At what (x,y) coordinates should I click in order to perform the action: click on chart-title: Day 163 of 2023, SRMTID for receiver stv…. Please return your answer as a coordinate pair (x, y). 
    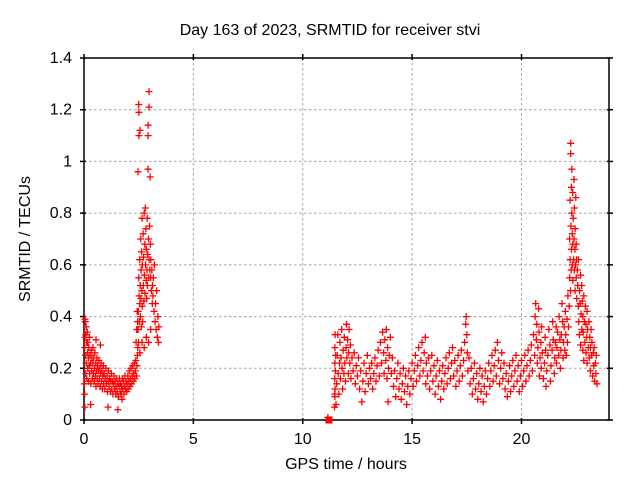
    Looking at the image, I should click on (330, 30).